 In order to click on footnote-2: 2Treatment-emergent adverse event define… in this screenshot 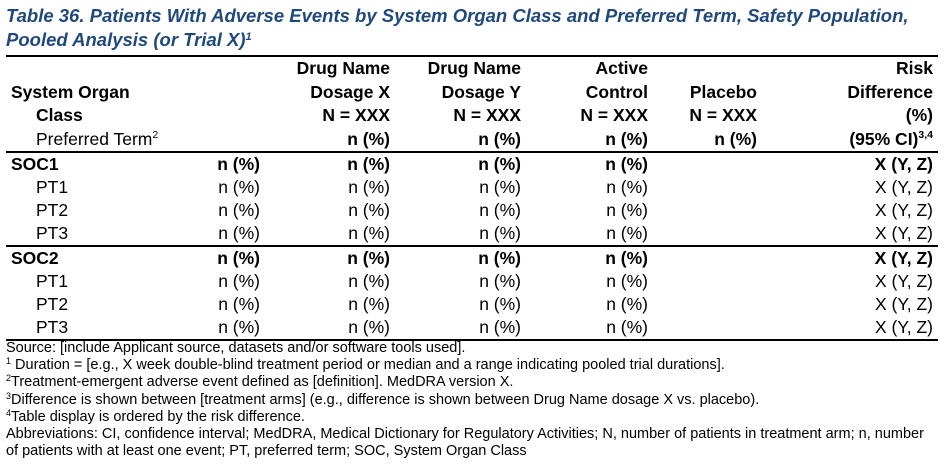, I will do `click(472, 382)`.